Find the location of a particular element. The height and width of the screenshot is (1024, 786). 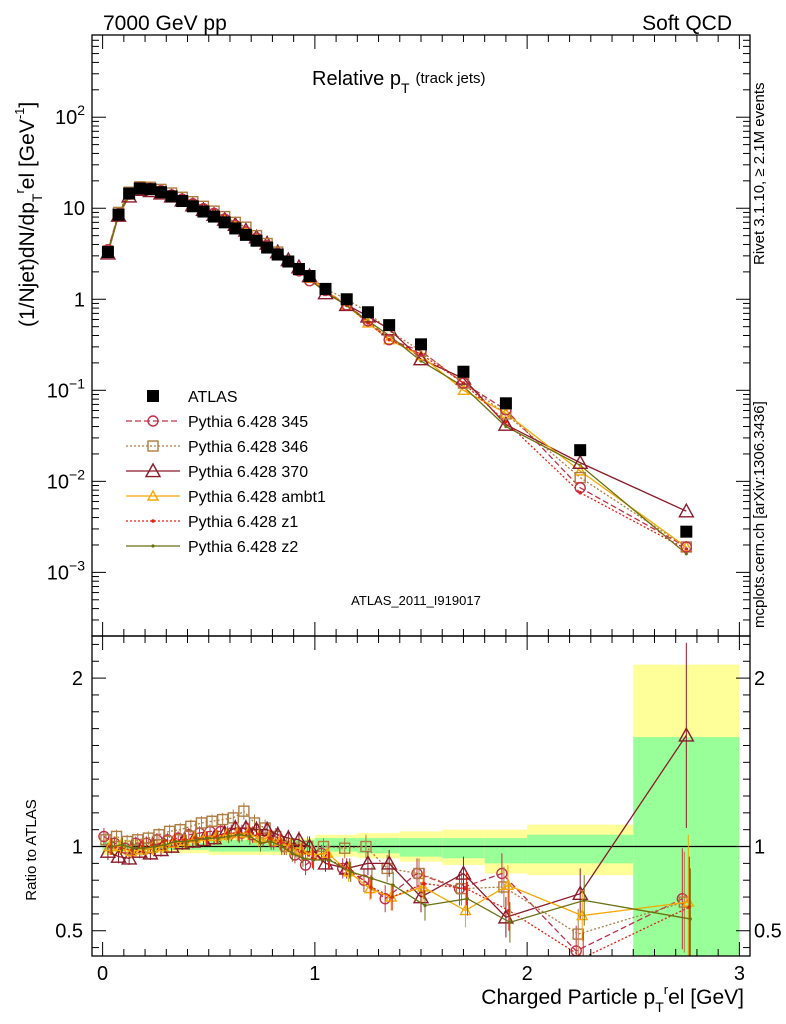

legend-label-z1: Pythia 6.428 z1 is located at coordinates (243, 522).